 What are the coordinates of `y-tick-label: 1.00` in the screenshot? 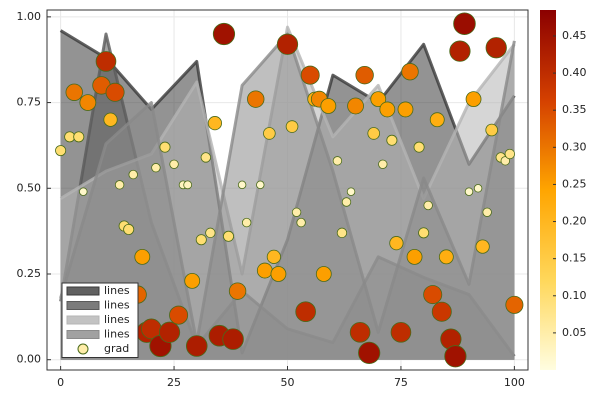 It's located at (29, 16).